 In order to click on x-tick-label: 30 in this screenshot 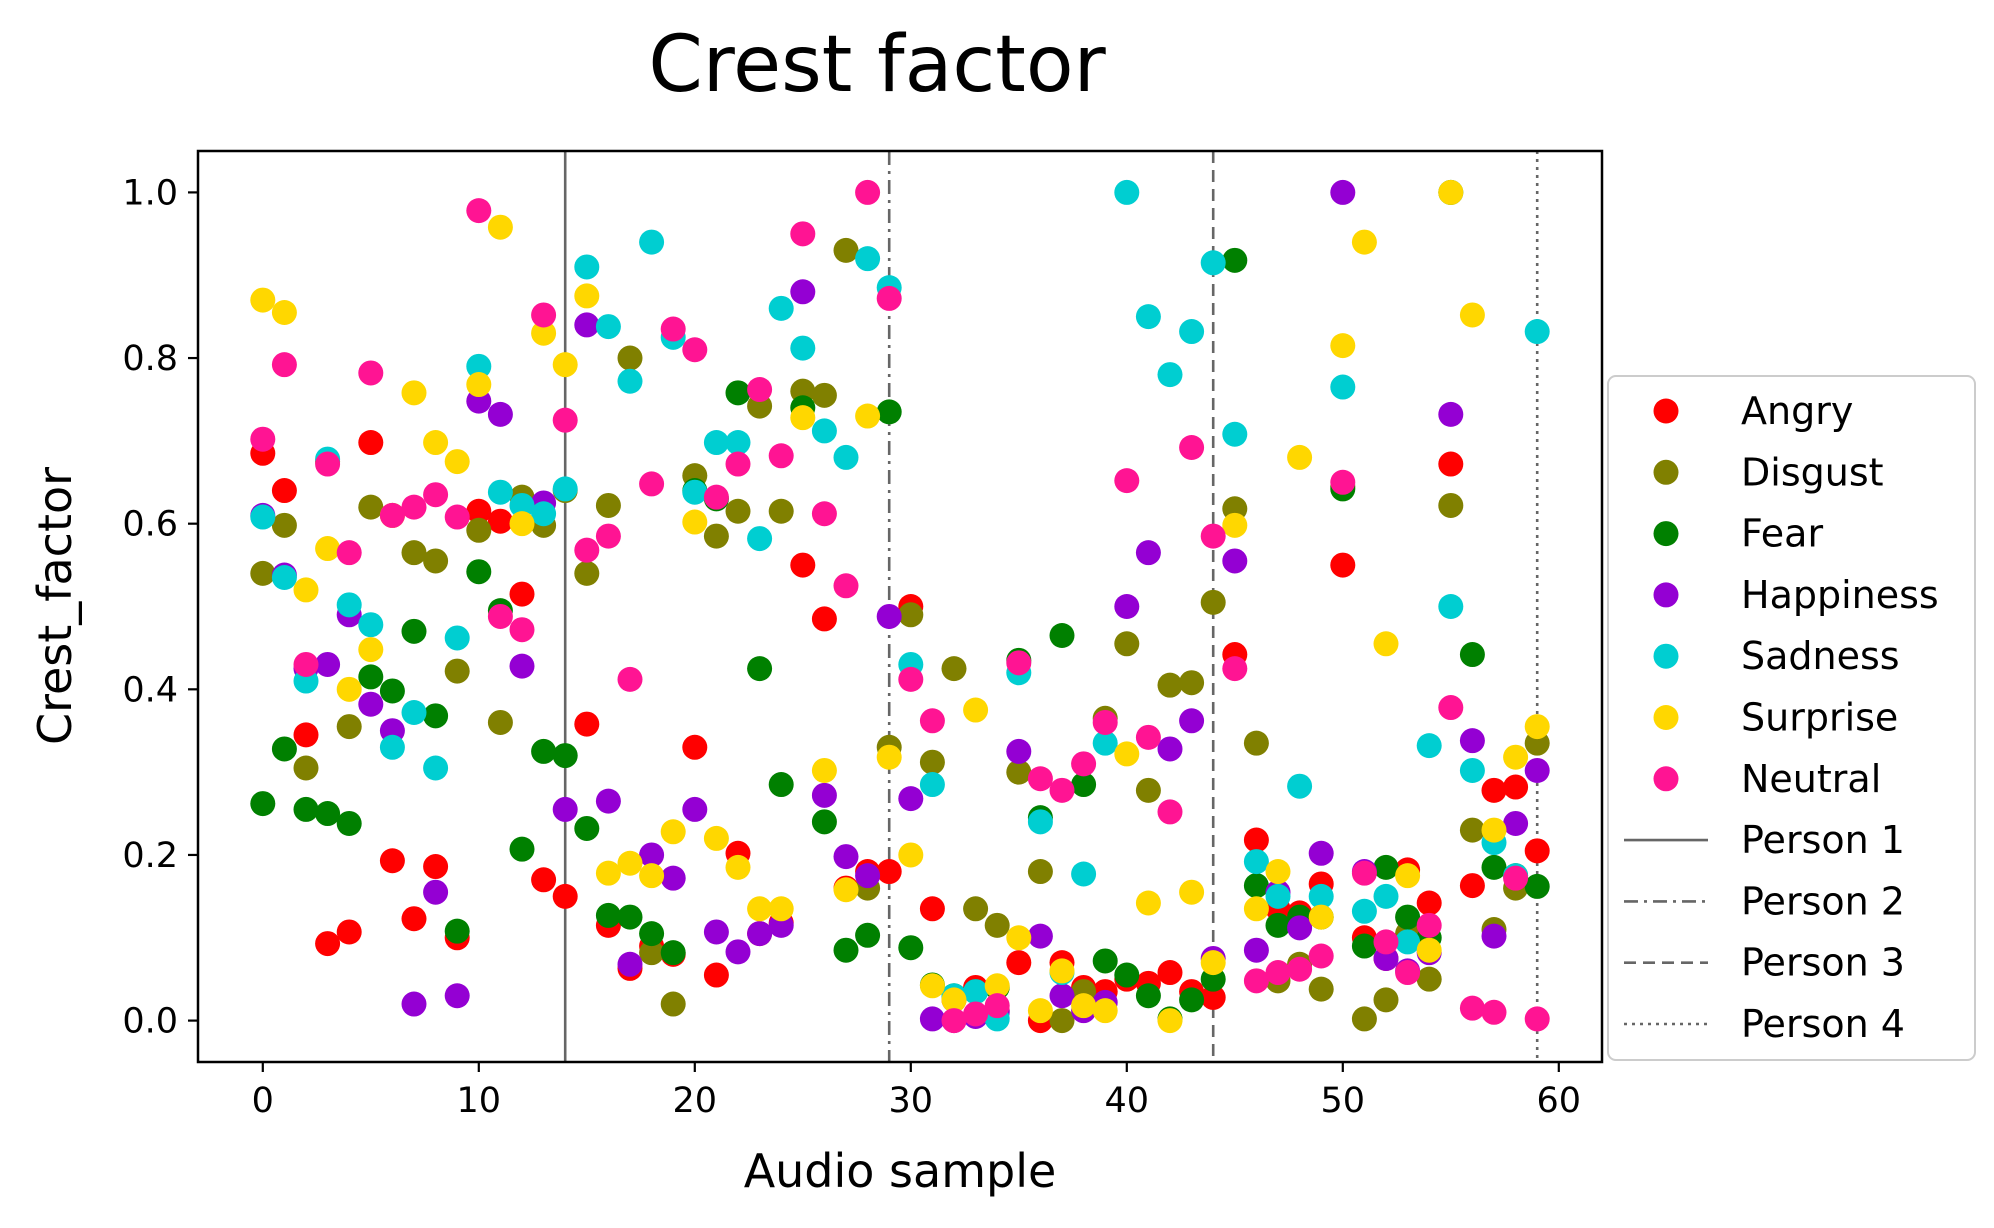, I will do `click(911, 1101)`.